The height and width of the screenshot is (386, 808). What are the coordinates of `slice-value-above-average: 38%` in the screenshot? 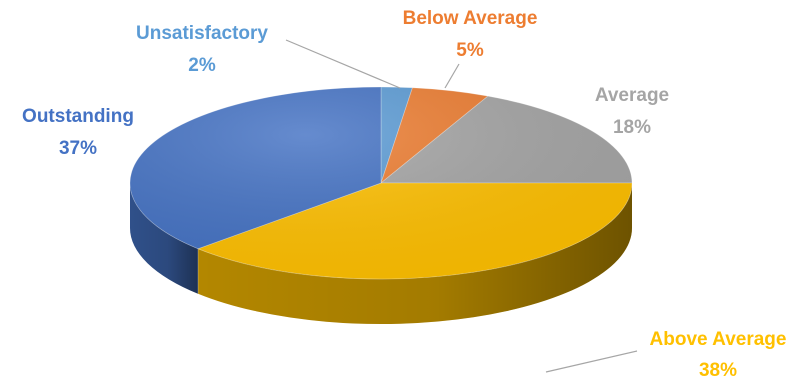 It's located at (718, 370).